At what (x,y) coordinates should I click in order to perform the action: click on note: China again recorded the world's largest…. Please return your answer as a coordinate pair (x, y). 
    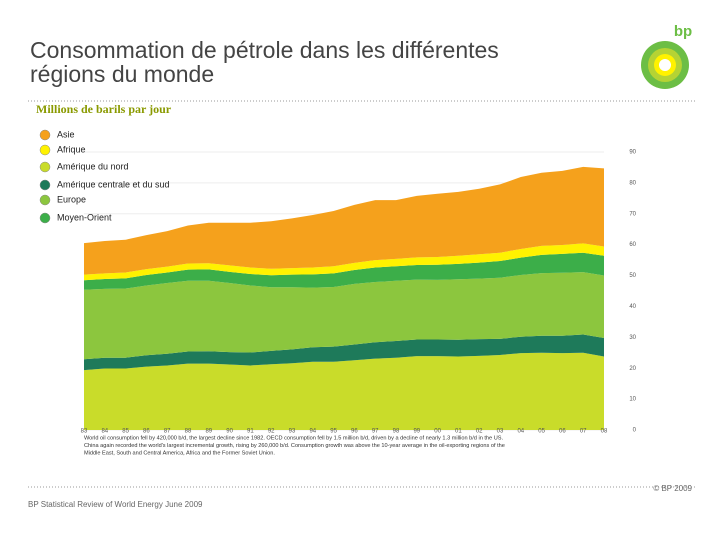
    Looking at the image, I should click on (294, 446).